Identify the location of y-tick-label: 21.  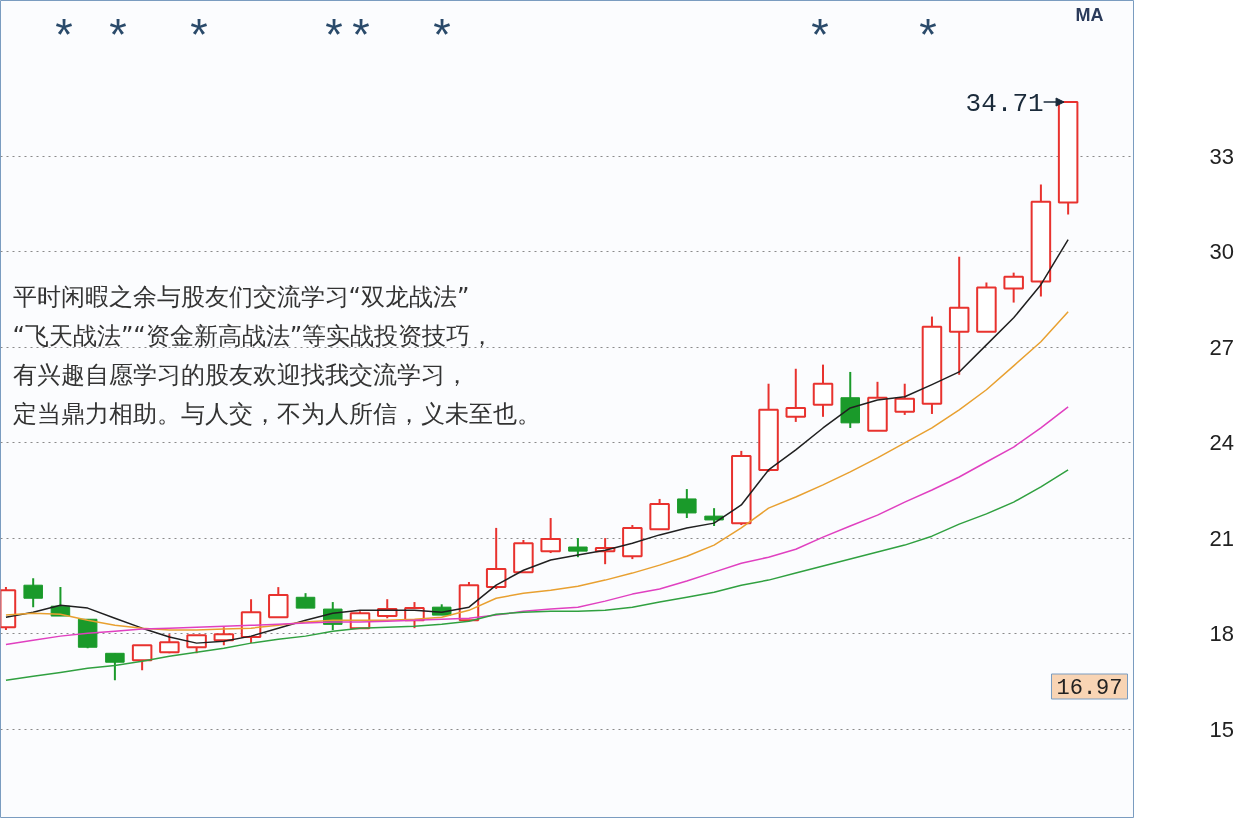
(1221, 538).